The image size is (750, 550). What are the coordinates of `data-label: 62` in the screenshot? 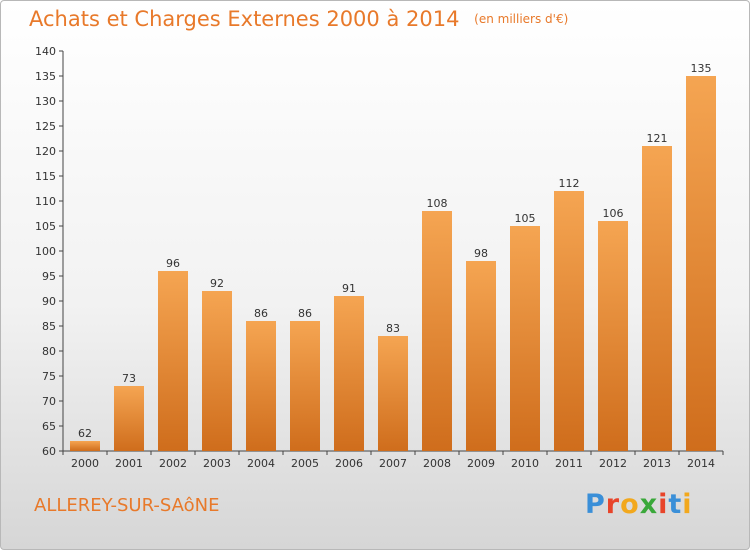 It's located at (85, 433).